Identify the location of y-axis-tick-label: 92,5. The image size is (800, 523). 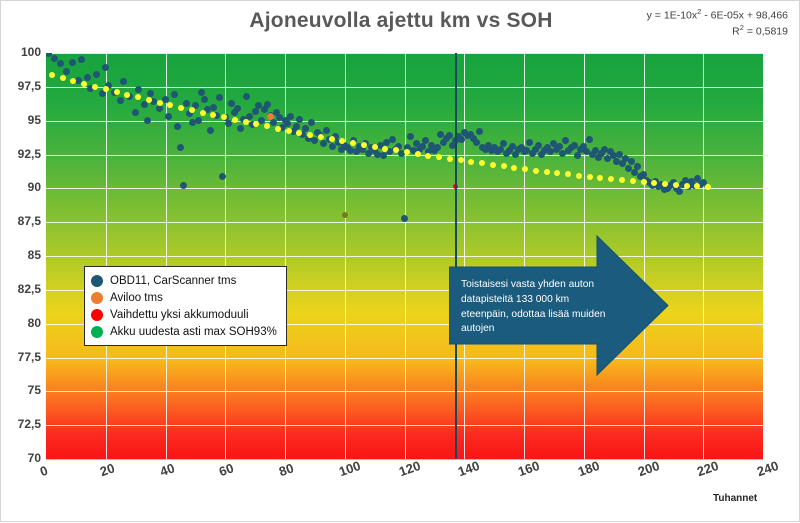
(29, 153).